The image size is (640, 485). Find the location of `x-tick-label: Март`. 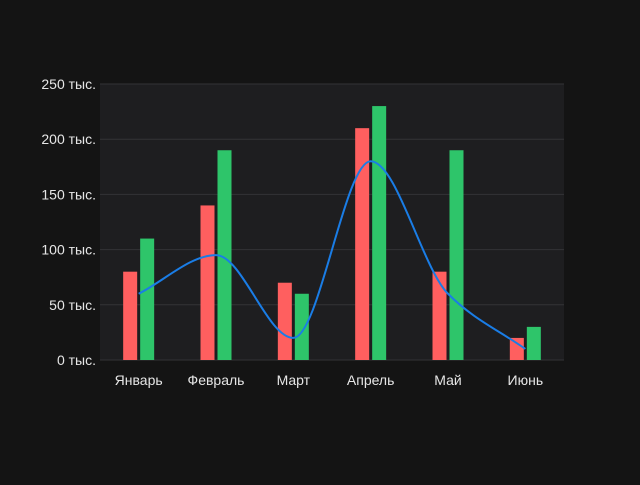

x-tick-label: Март is located at coordinates (294, 380).